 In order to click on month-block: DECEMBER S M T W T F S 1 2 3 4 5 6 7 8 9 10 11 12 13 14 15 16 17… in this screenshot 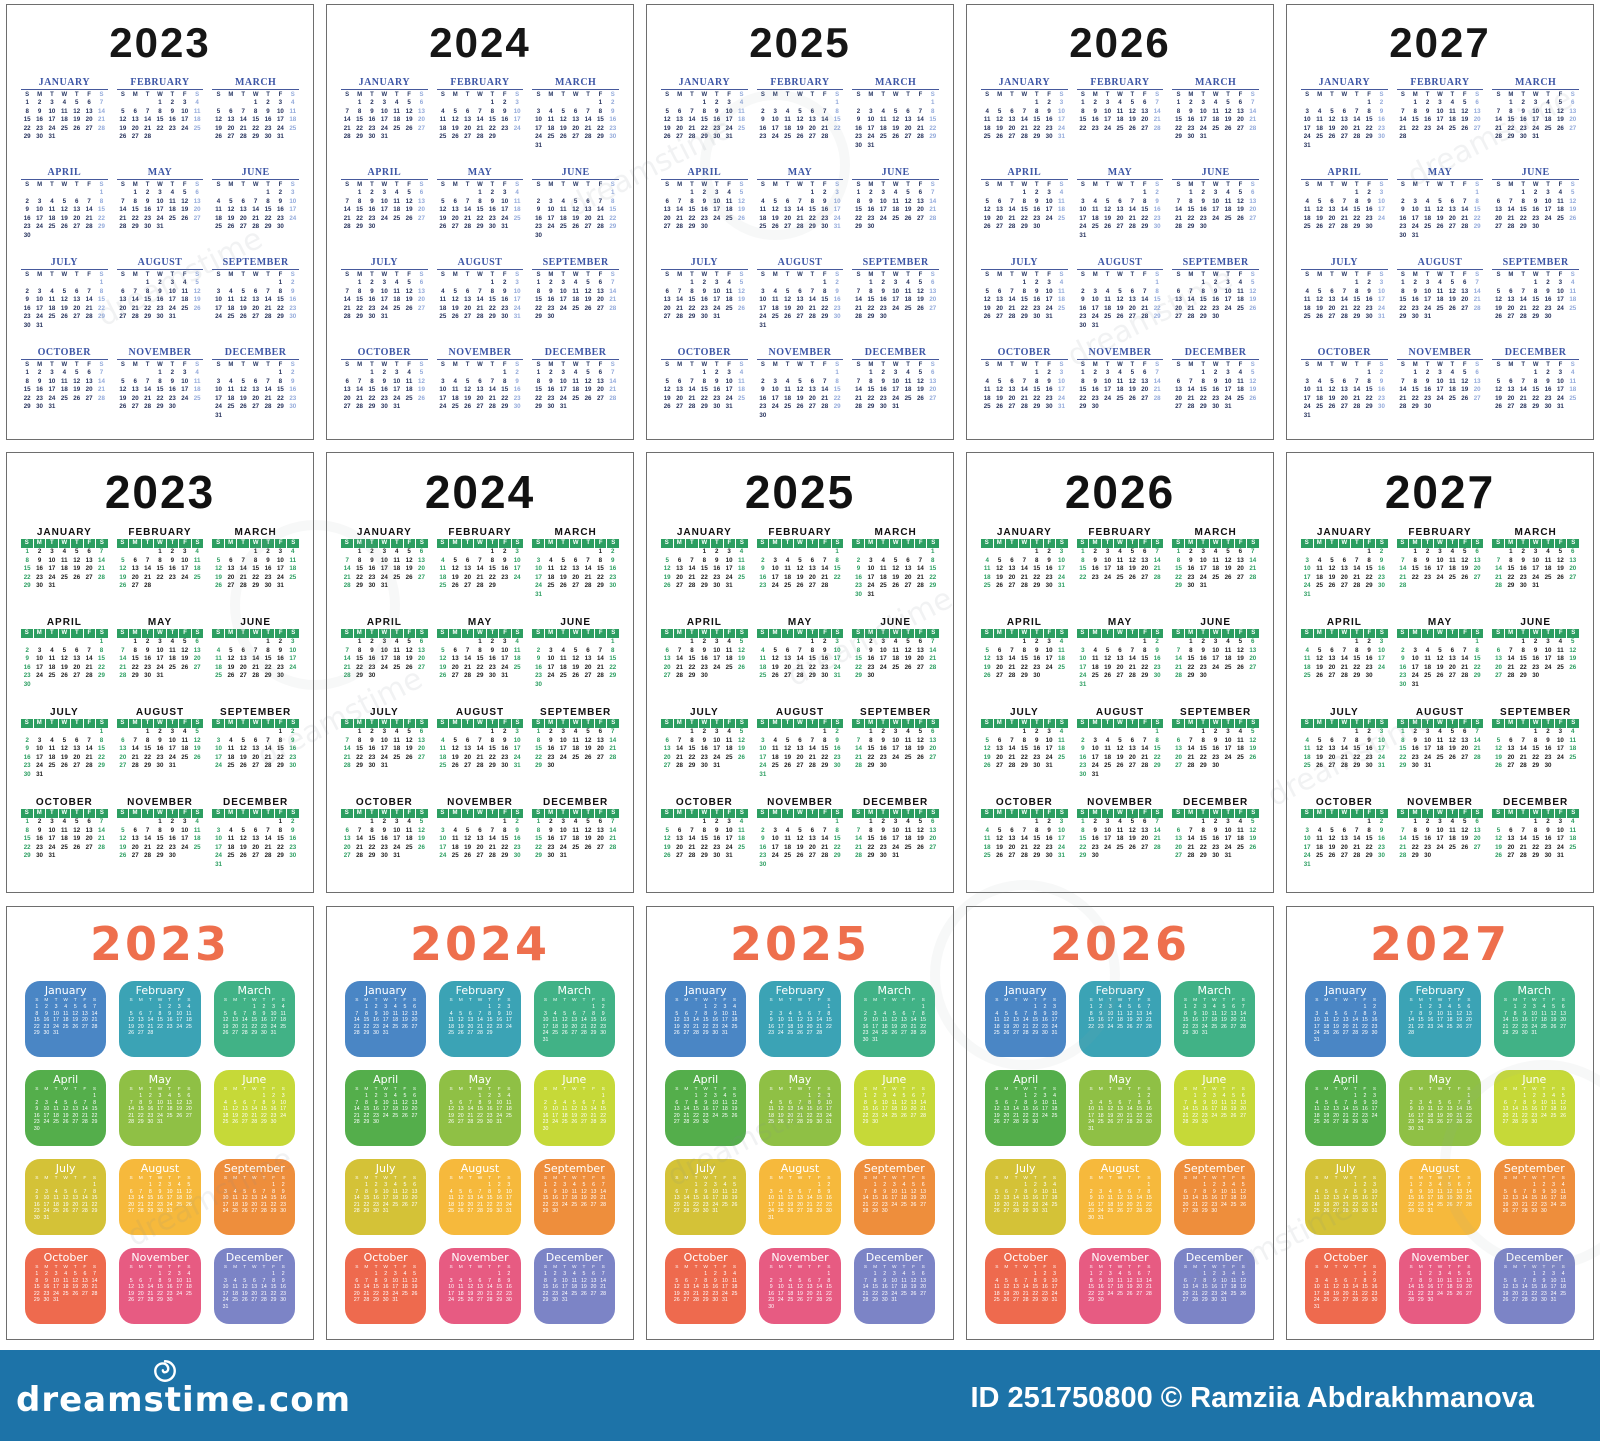, I will do `click(895, 839)`.